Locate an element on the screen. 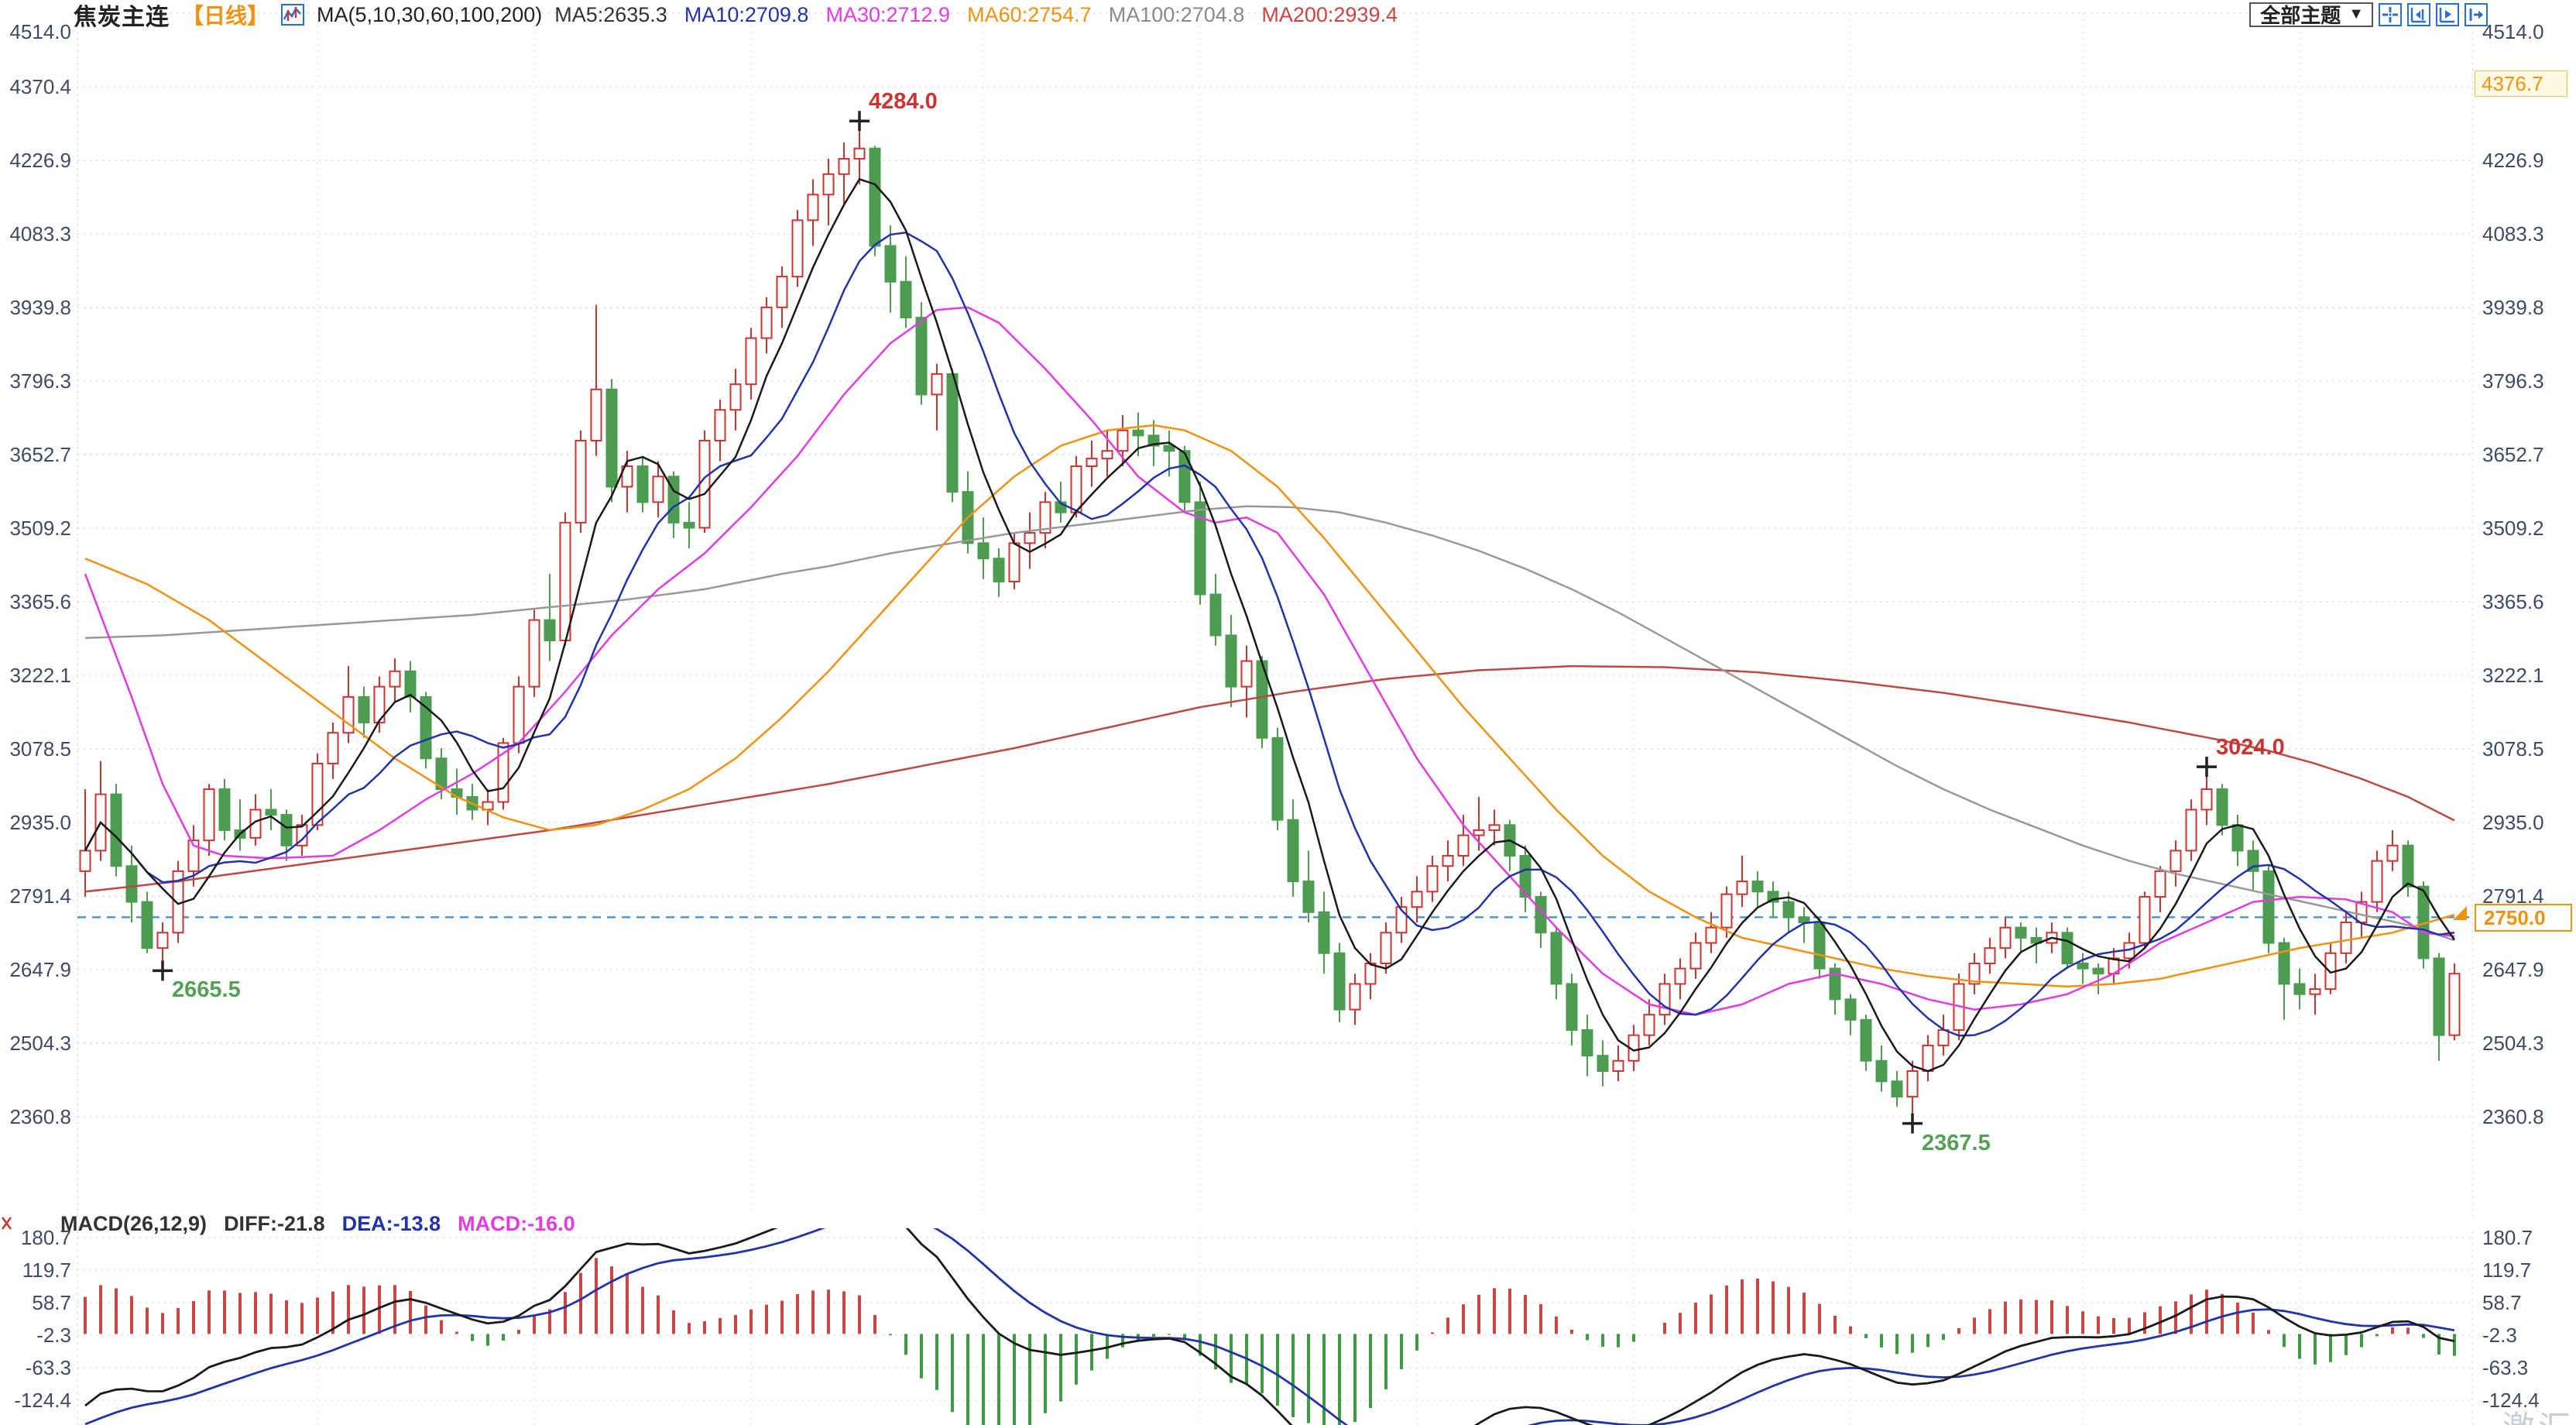  period-label: 【日线】 is located at coordinates (225, 16).